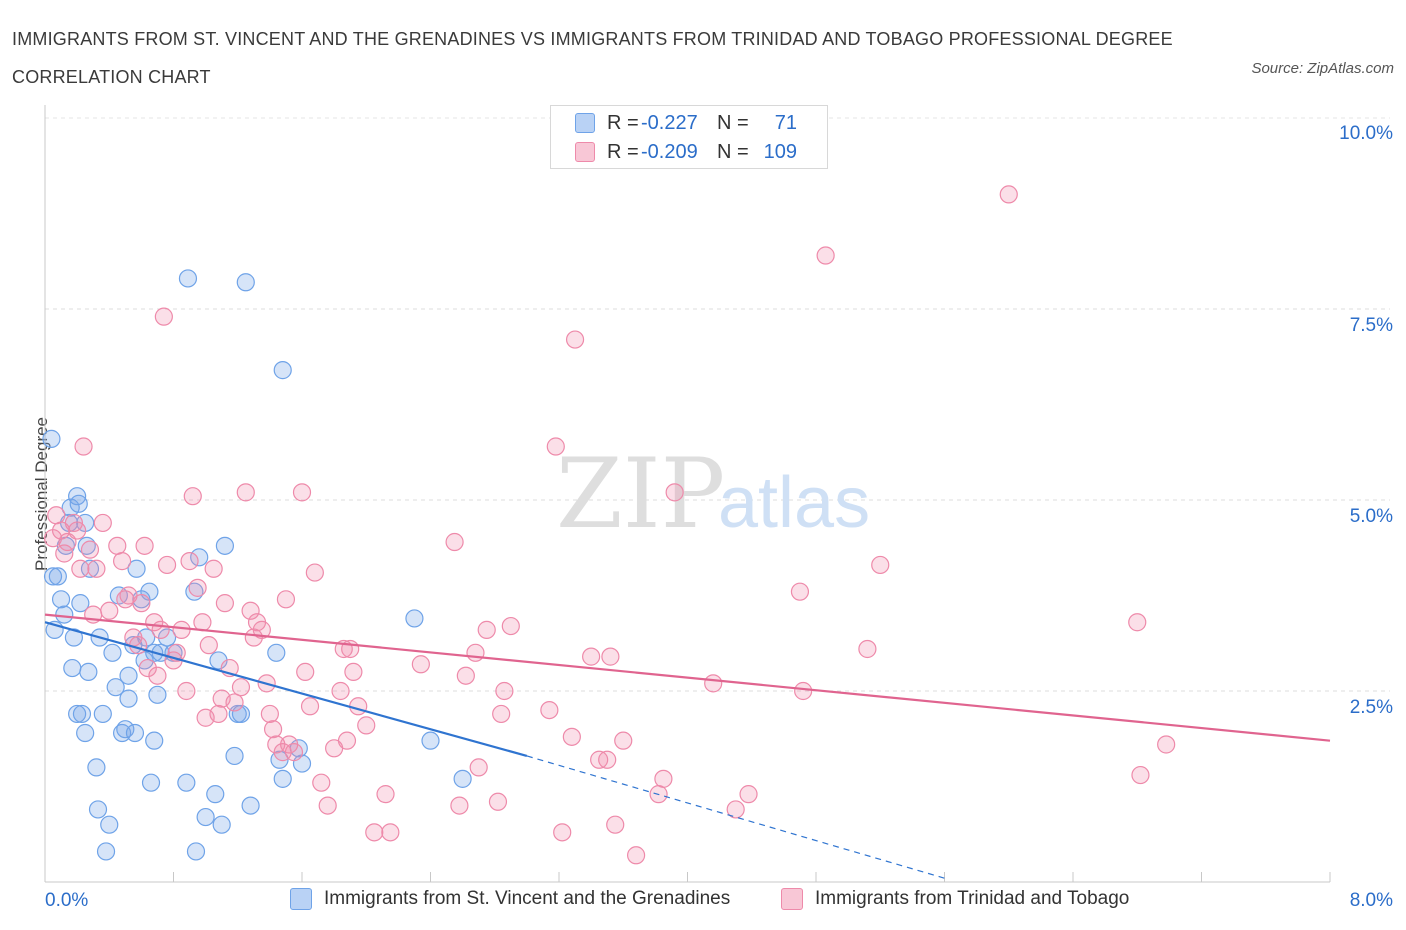 Image resolution: width=1406 pixels, height=930 pixels. What do you see at coordinates (794, 503) in the screenshot?
I see `watermark-atlas: atlas` at bounding box center [794, 503].